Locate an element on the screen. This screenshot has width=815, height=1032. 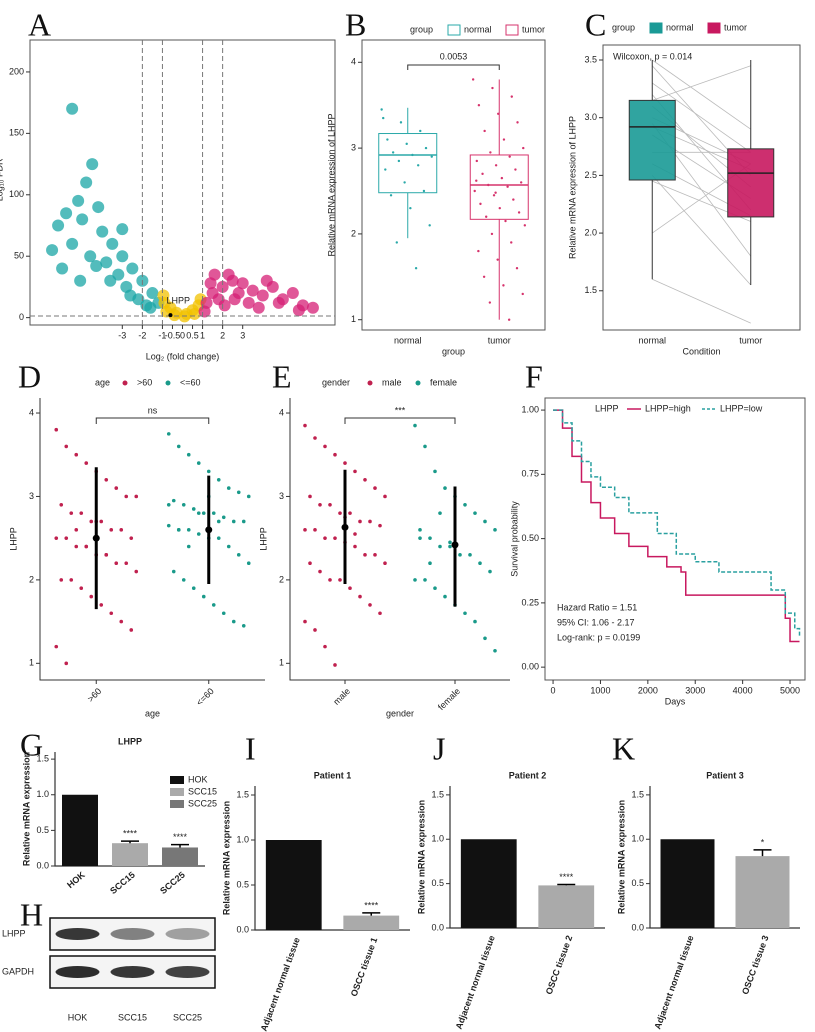
box is located at coordinates (751, 183).